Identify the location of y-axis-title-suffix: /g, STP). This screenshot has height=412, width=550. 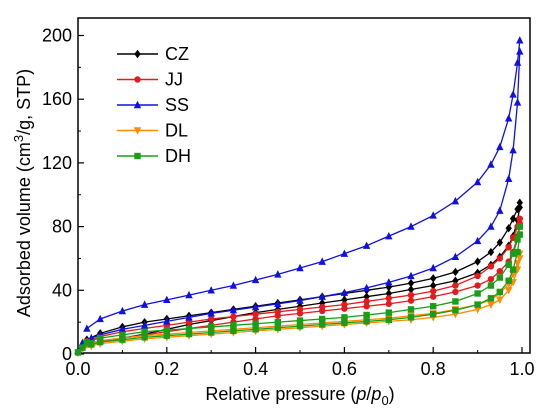
(24, 102).